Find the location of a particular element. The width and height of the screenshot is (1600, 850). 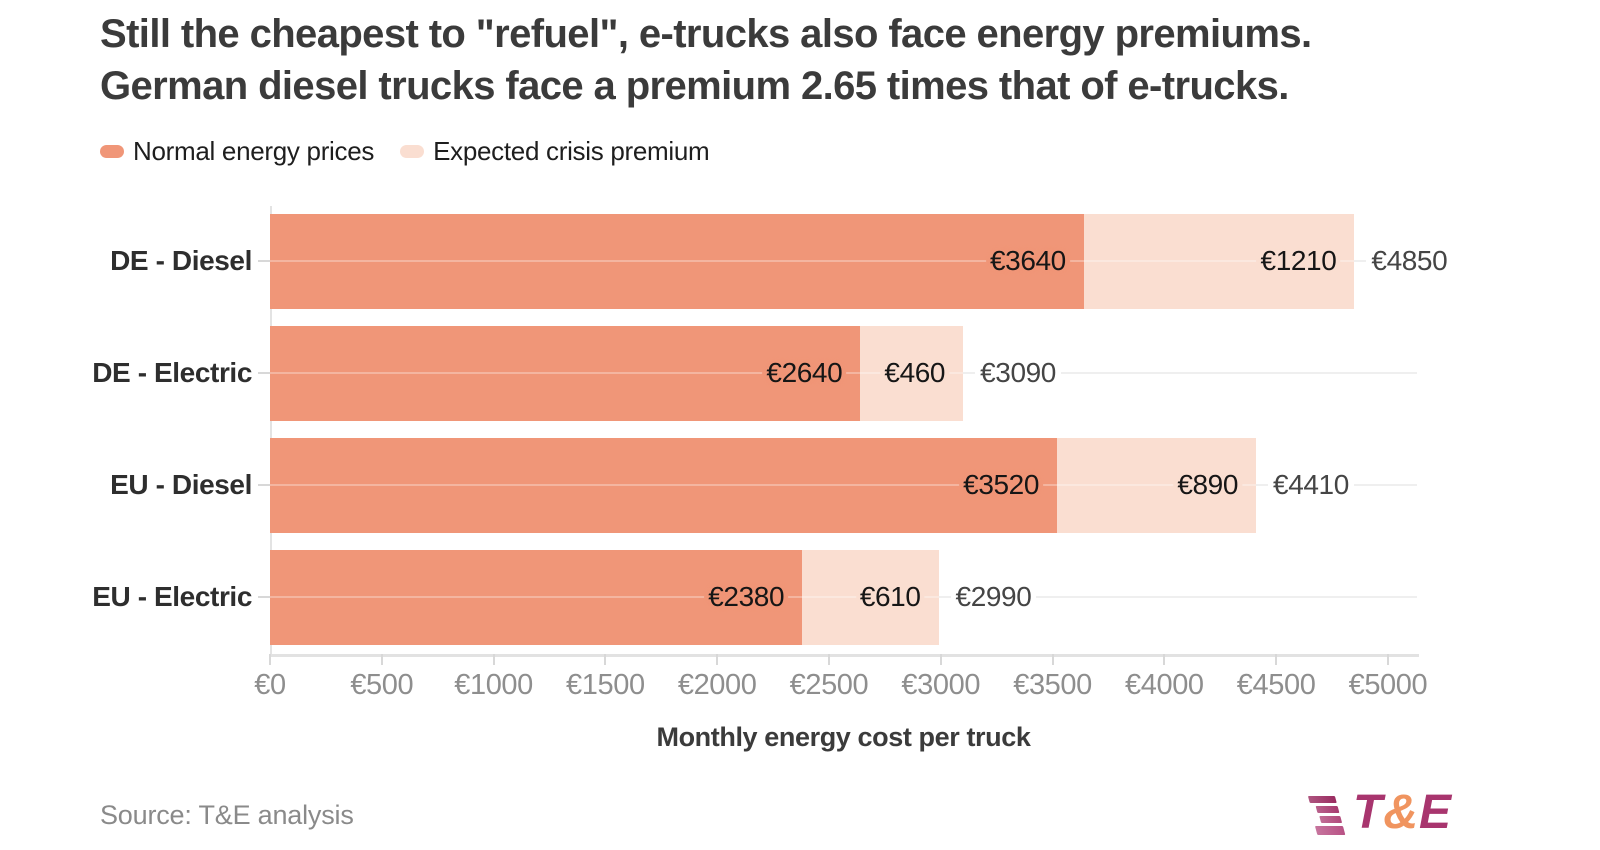

value-label-normal: €3640 is located at coordinates (1027, 261).